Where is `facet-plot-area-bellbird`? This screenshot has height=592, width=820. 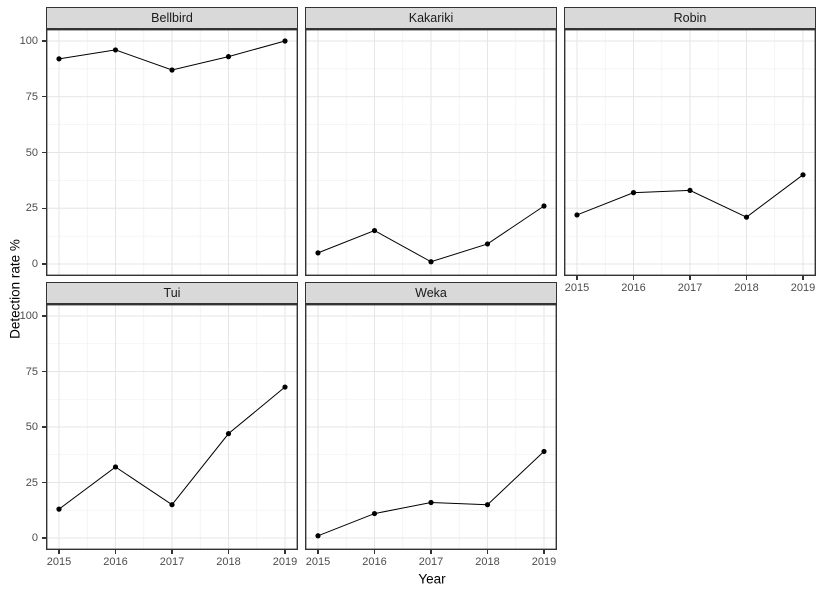 facet-plot-area-bellbird is located at coordinates (172, 152).